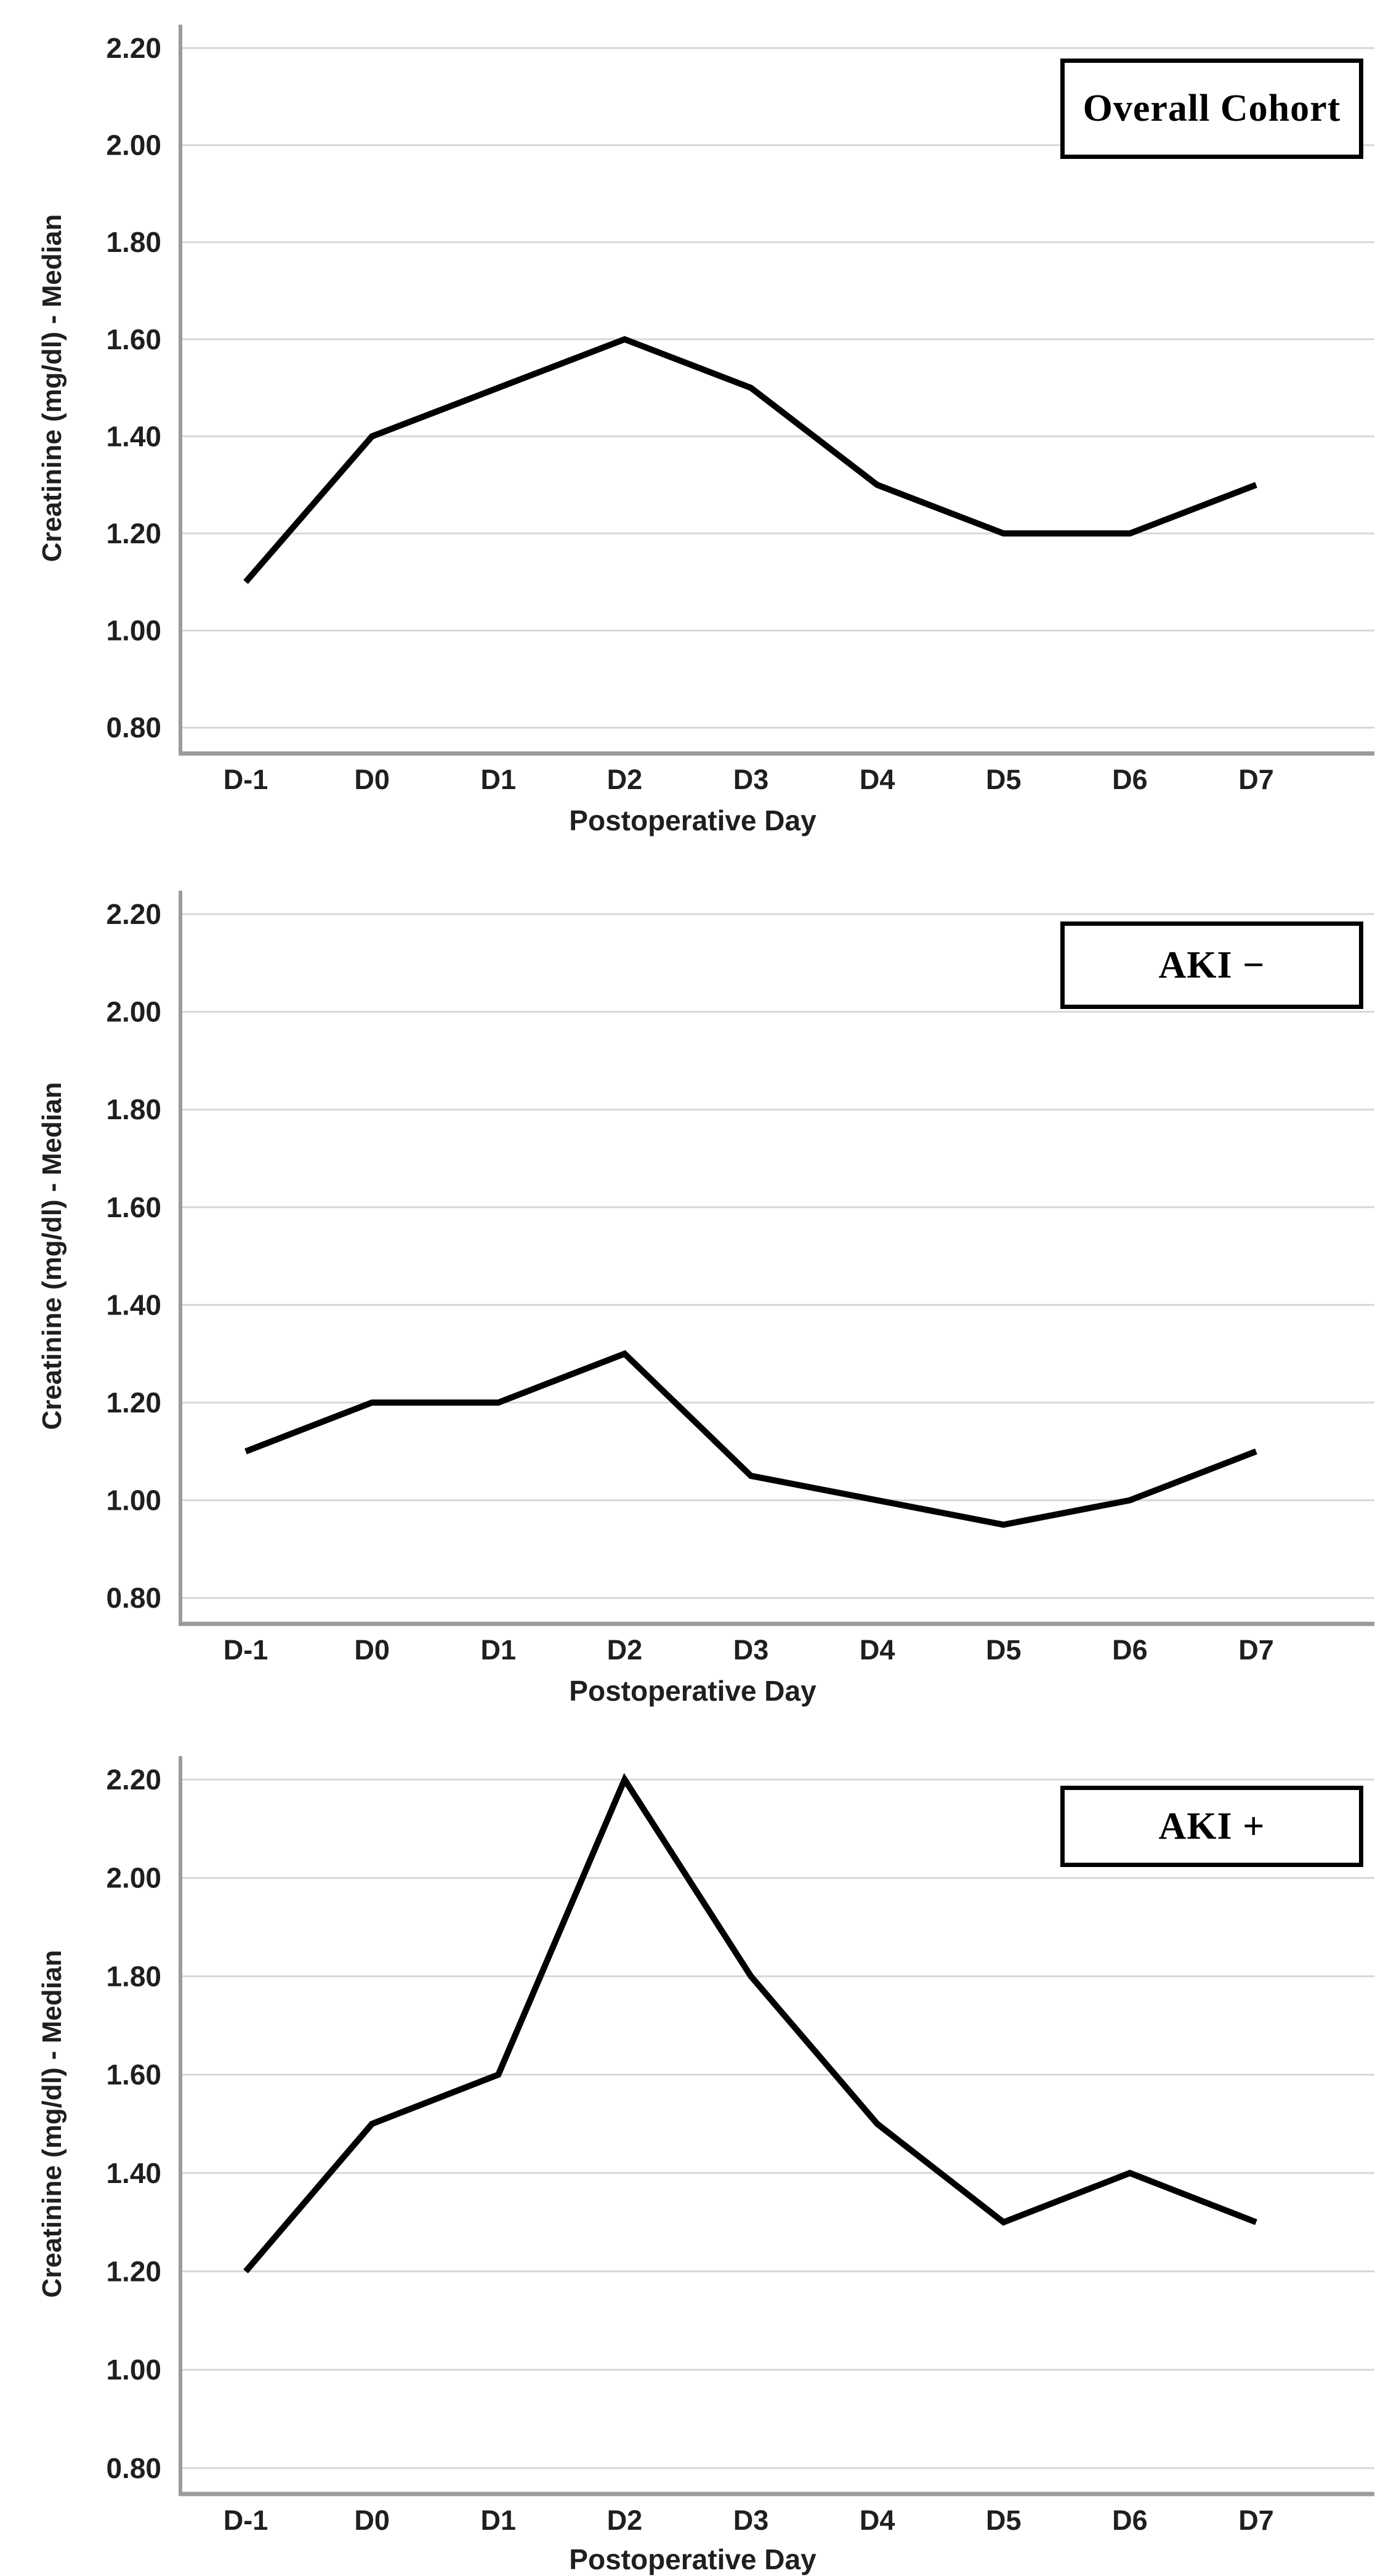  I want to click on panel-label-box: AKI −, so click(1211, 965).